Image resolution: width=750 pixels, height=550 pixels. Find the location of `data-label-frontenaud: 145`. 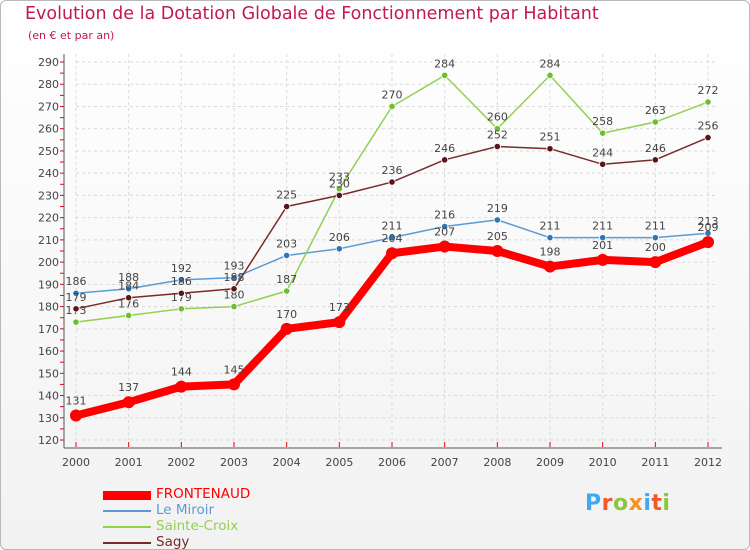

data-label-frontenaud: 145 is located at coordinates (234, 369).